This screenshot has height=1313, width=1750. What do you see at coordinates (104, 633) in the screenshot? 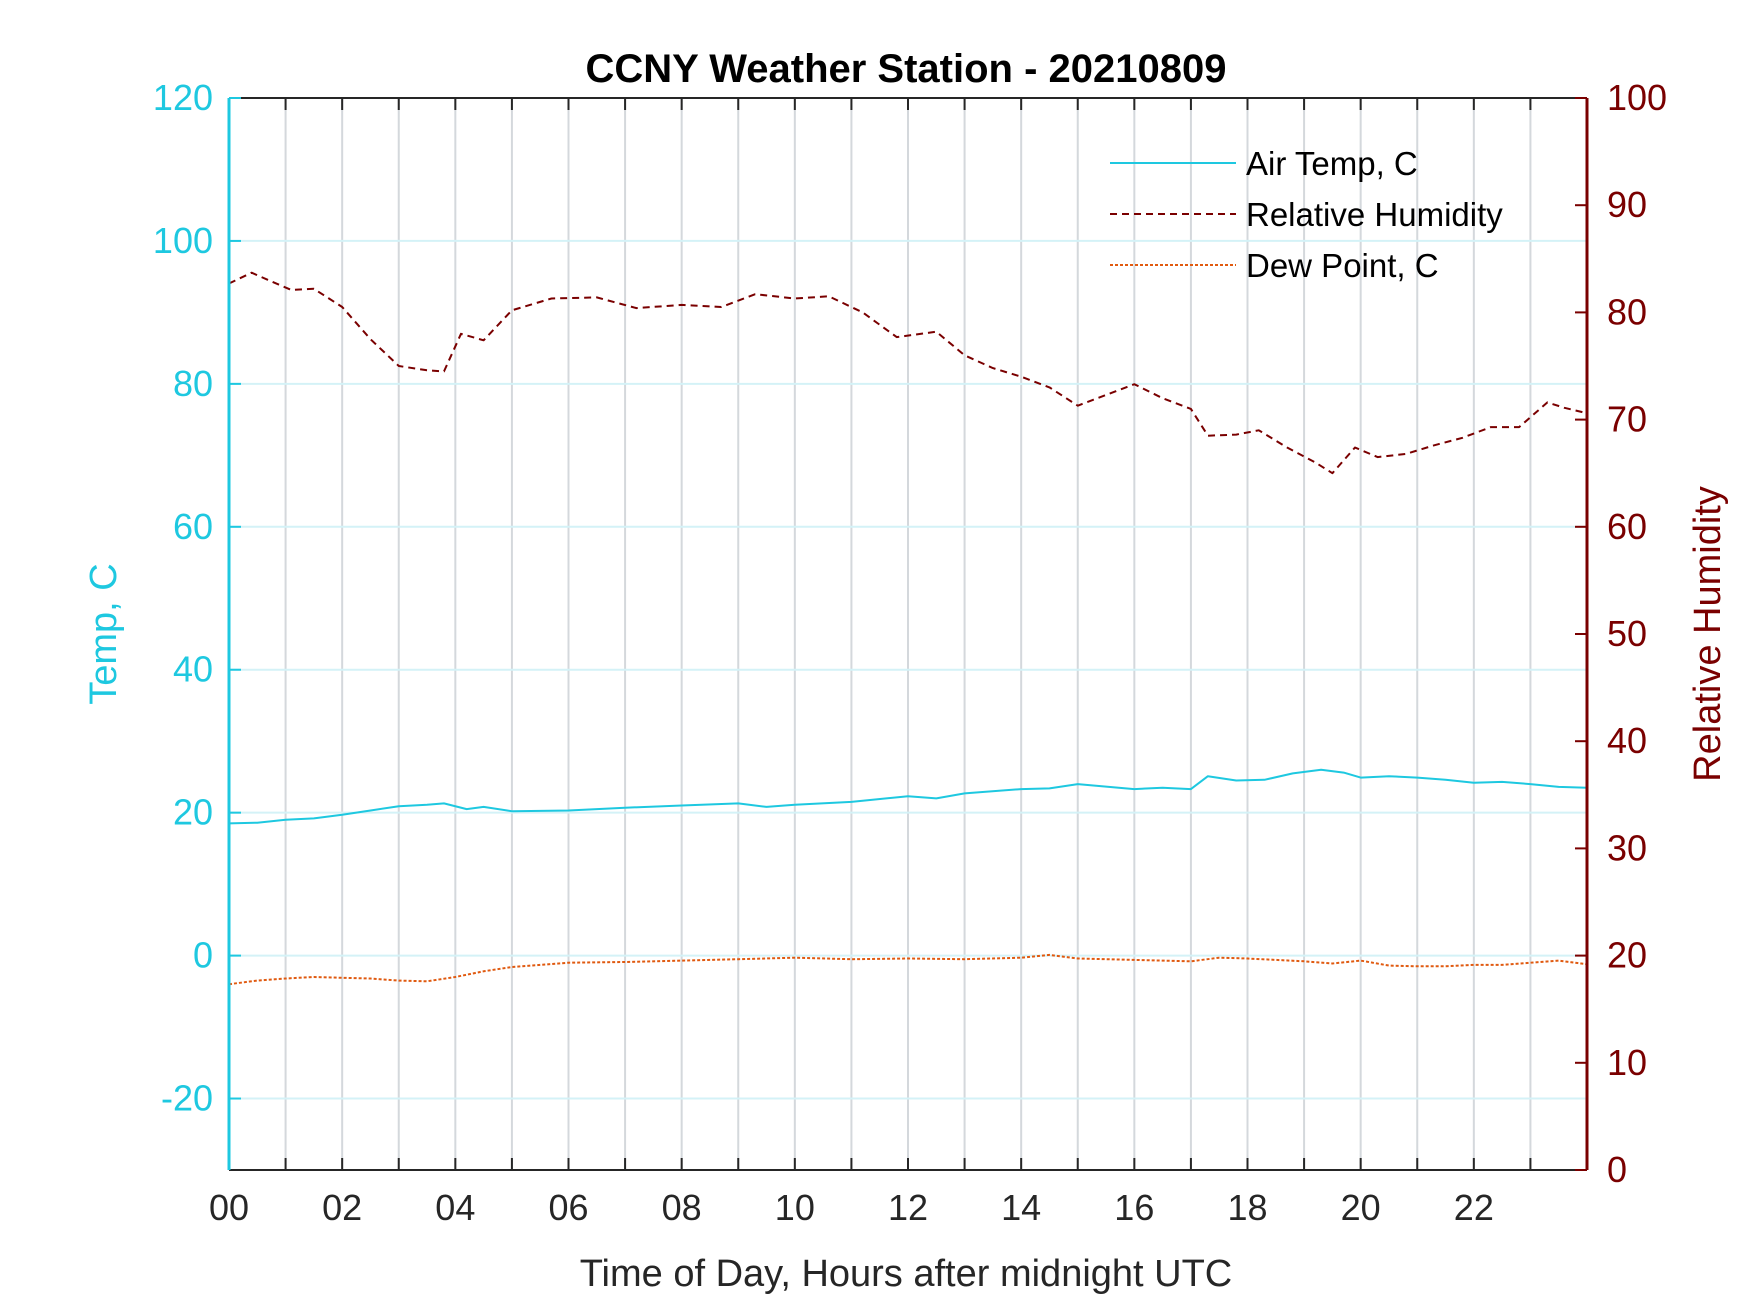
I see `y-left-axis-label: Temp, C` at bounding box center [104, 633].